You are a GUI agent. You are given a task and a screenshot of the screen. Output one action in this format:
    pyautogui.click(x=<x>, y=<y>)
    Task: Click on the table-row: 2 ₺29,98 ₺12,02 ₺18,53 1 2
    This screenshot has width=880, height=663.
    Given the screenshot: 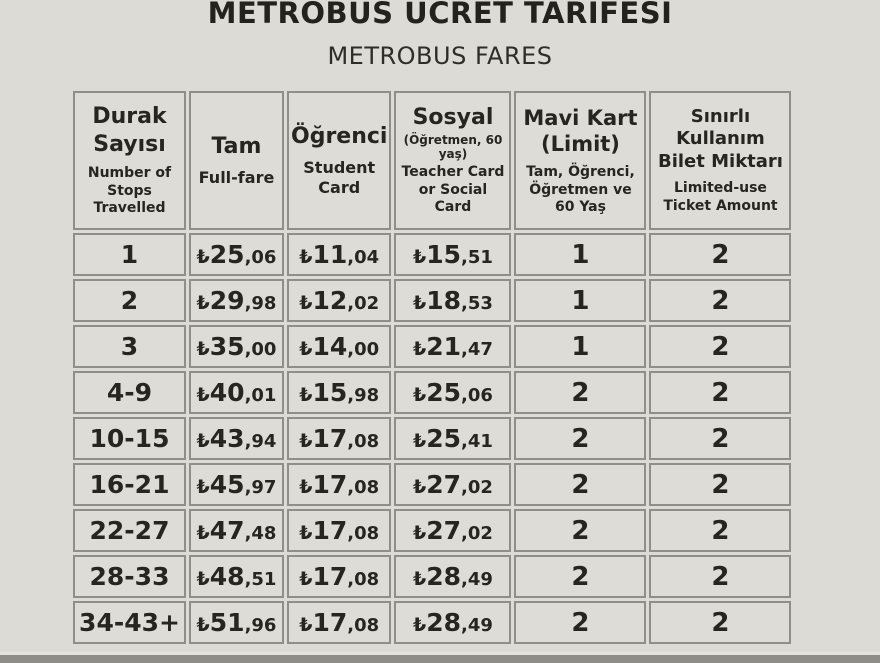 What is the action you would take?
    pyautogui.click(x=432, y=300)
    